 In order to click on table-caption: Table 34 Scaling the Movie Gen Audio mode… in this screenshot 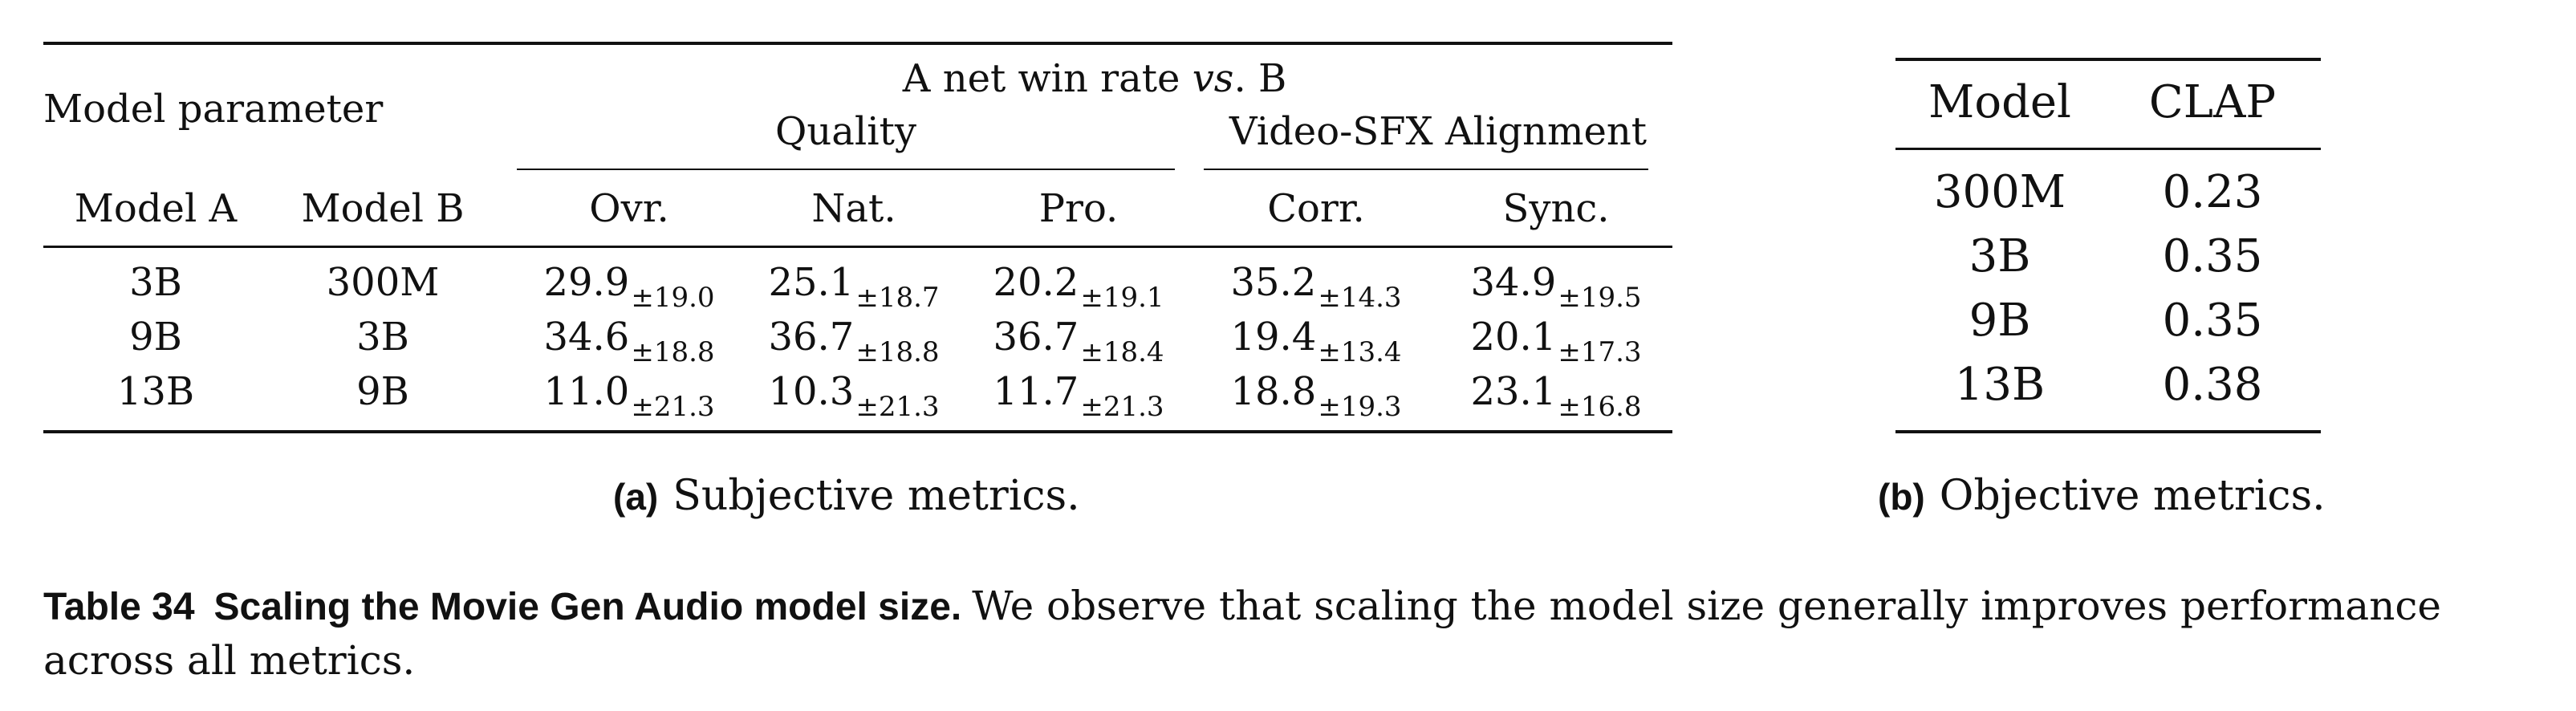, I will do `click(1303, 633)`.